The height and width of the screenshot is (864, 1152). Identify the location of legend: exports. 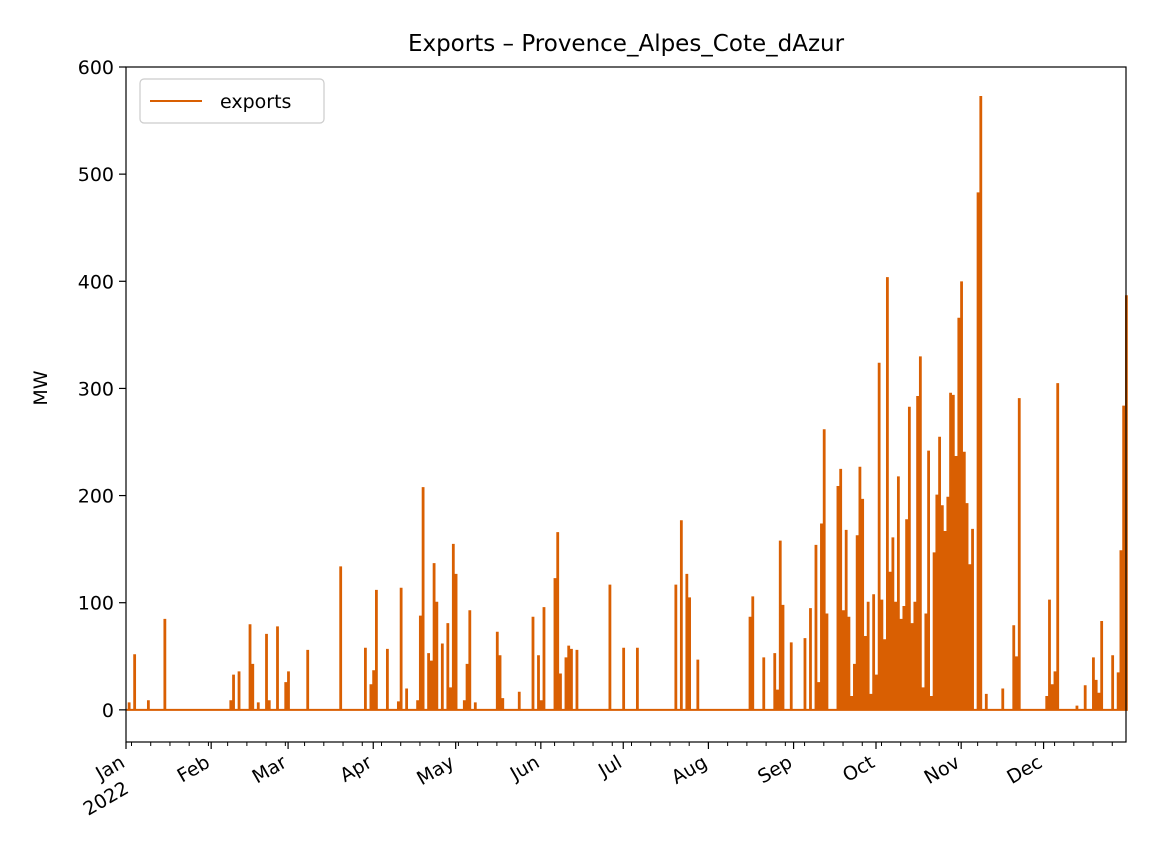
(232, 101).